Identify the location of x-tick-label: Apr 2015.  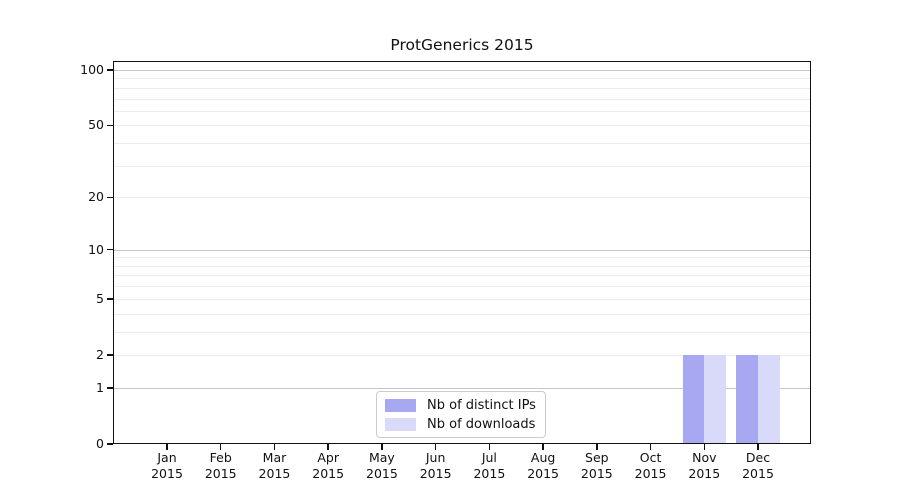
(328, 465).